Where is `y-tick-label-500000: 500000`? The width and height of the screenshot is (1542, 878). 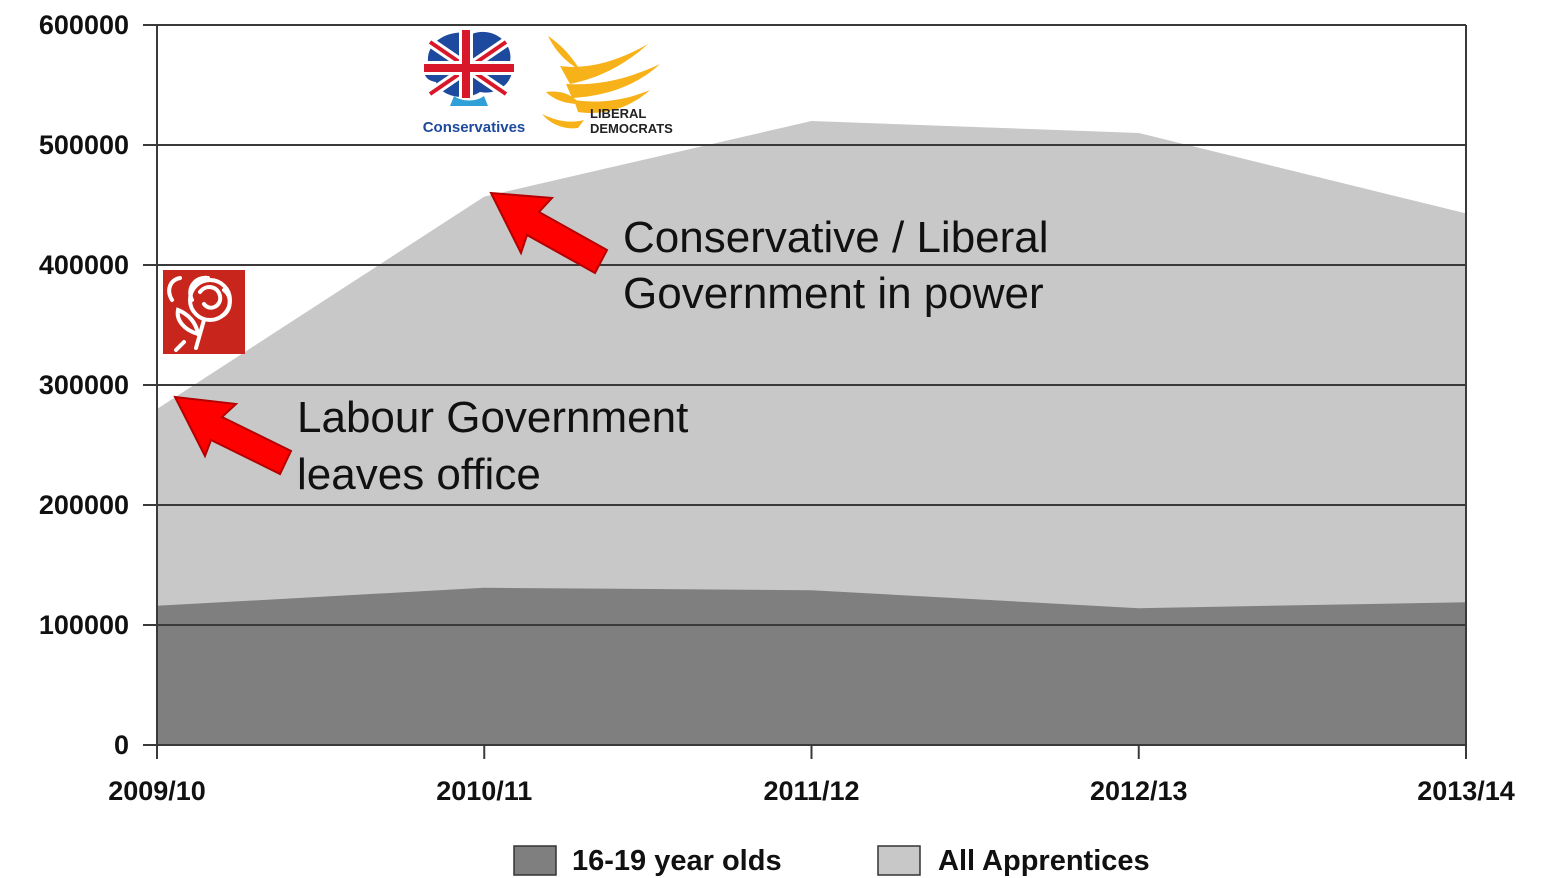 y-tick-label-500000: 500000 is located at coordinates (84, 145).